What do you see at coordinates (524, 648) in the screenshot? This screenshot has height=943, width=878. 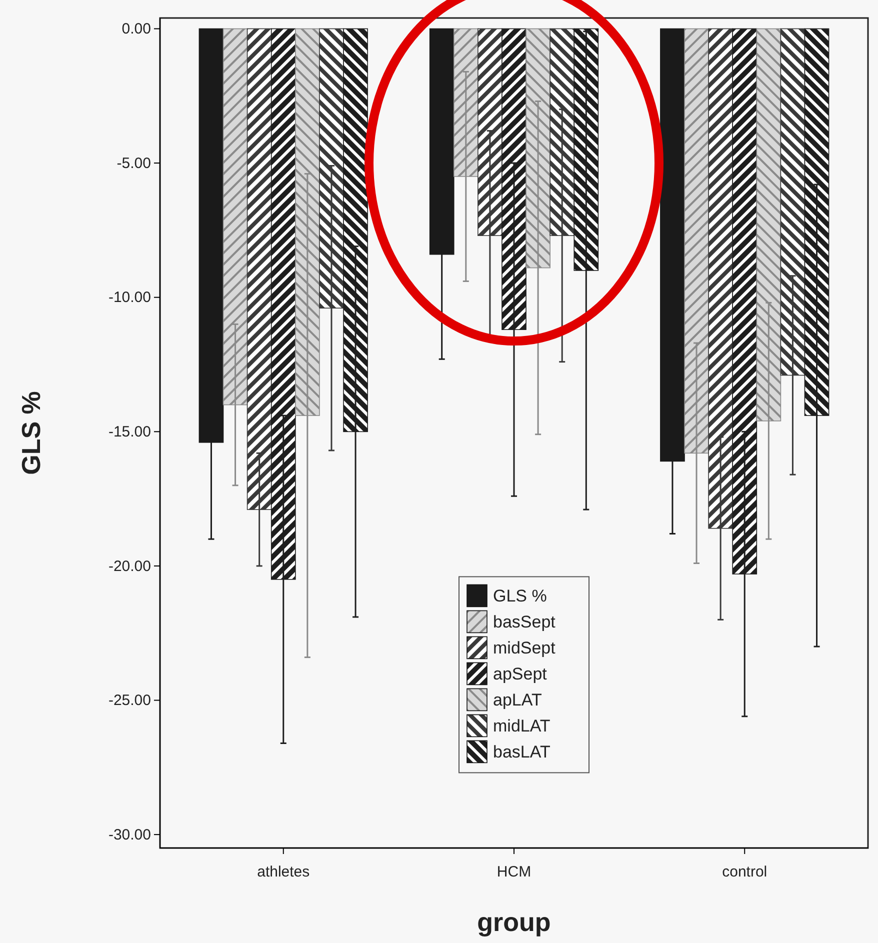 I see `legend-label: midSept` at bounding box center [524, 648].